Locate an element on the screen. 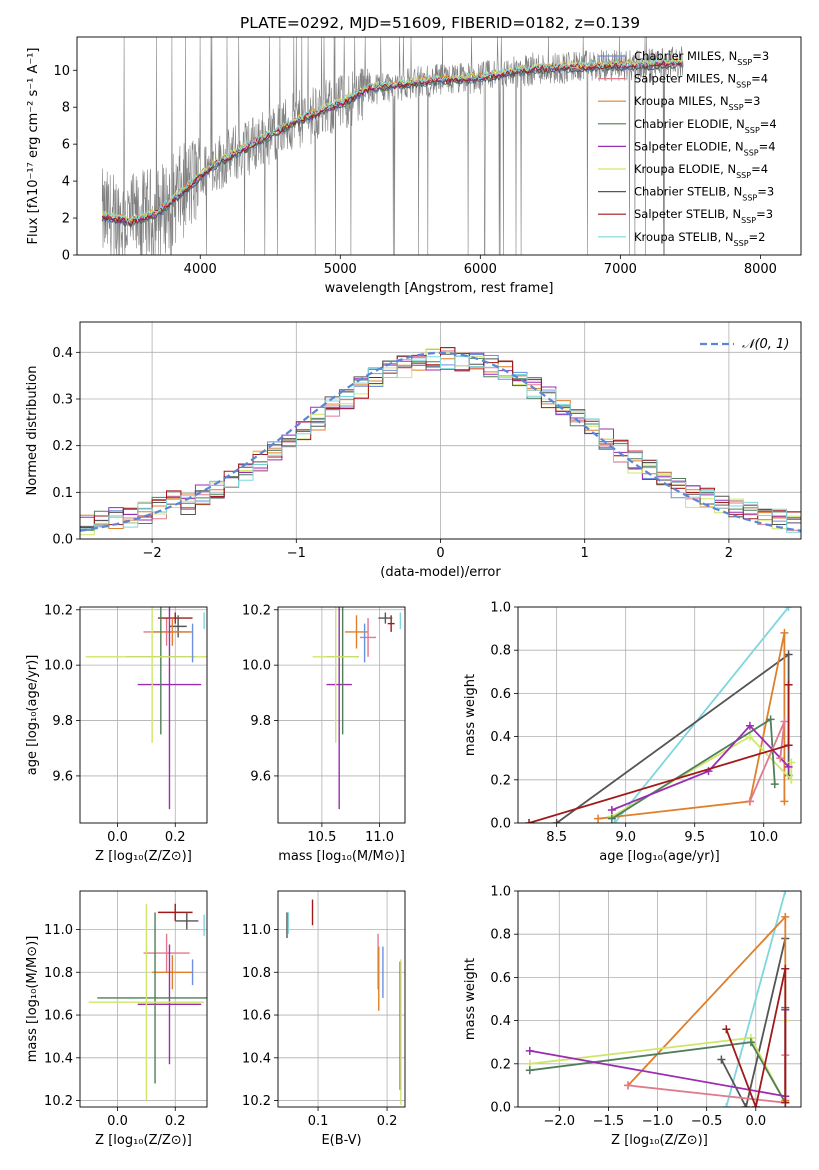 This screenshot has width=819, height=1170. legend-label: Kroupa ELODIE, NSSP=4 is located at coordinates (701, 171).